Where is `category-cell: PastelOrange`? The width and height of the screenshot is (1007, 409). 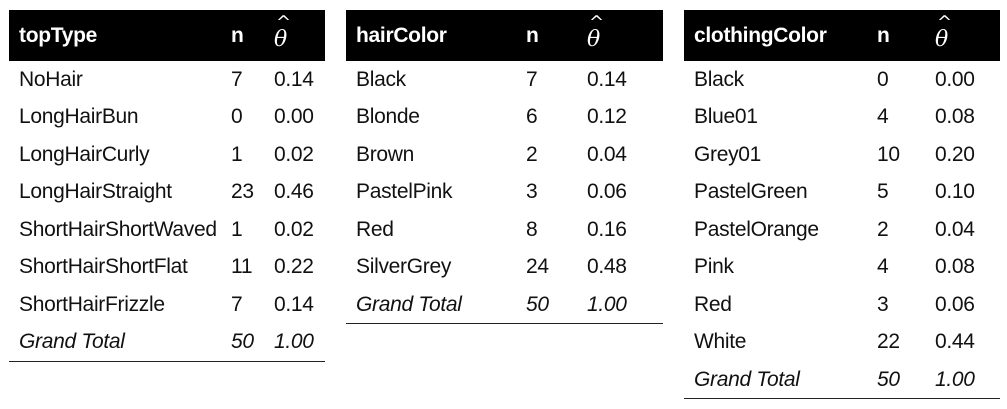 category-cell: PastelOrange is located at coordinates (756, 229).